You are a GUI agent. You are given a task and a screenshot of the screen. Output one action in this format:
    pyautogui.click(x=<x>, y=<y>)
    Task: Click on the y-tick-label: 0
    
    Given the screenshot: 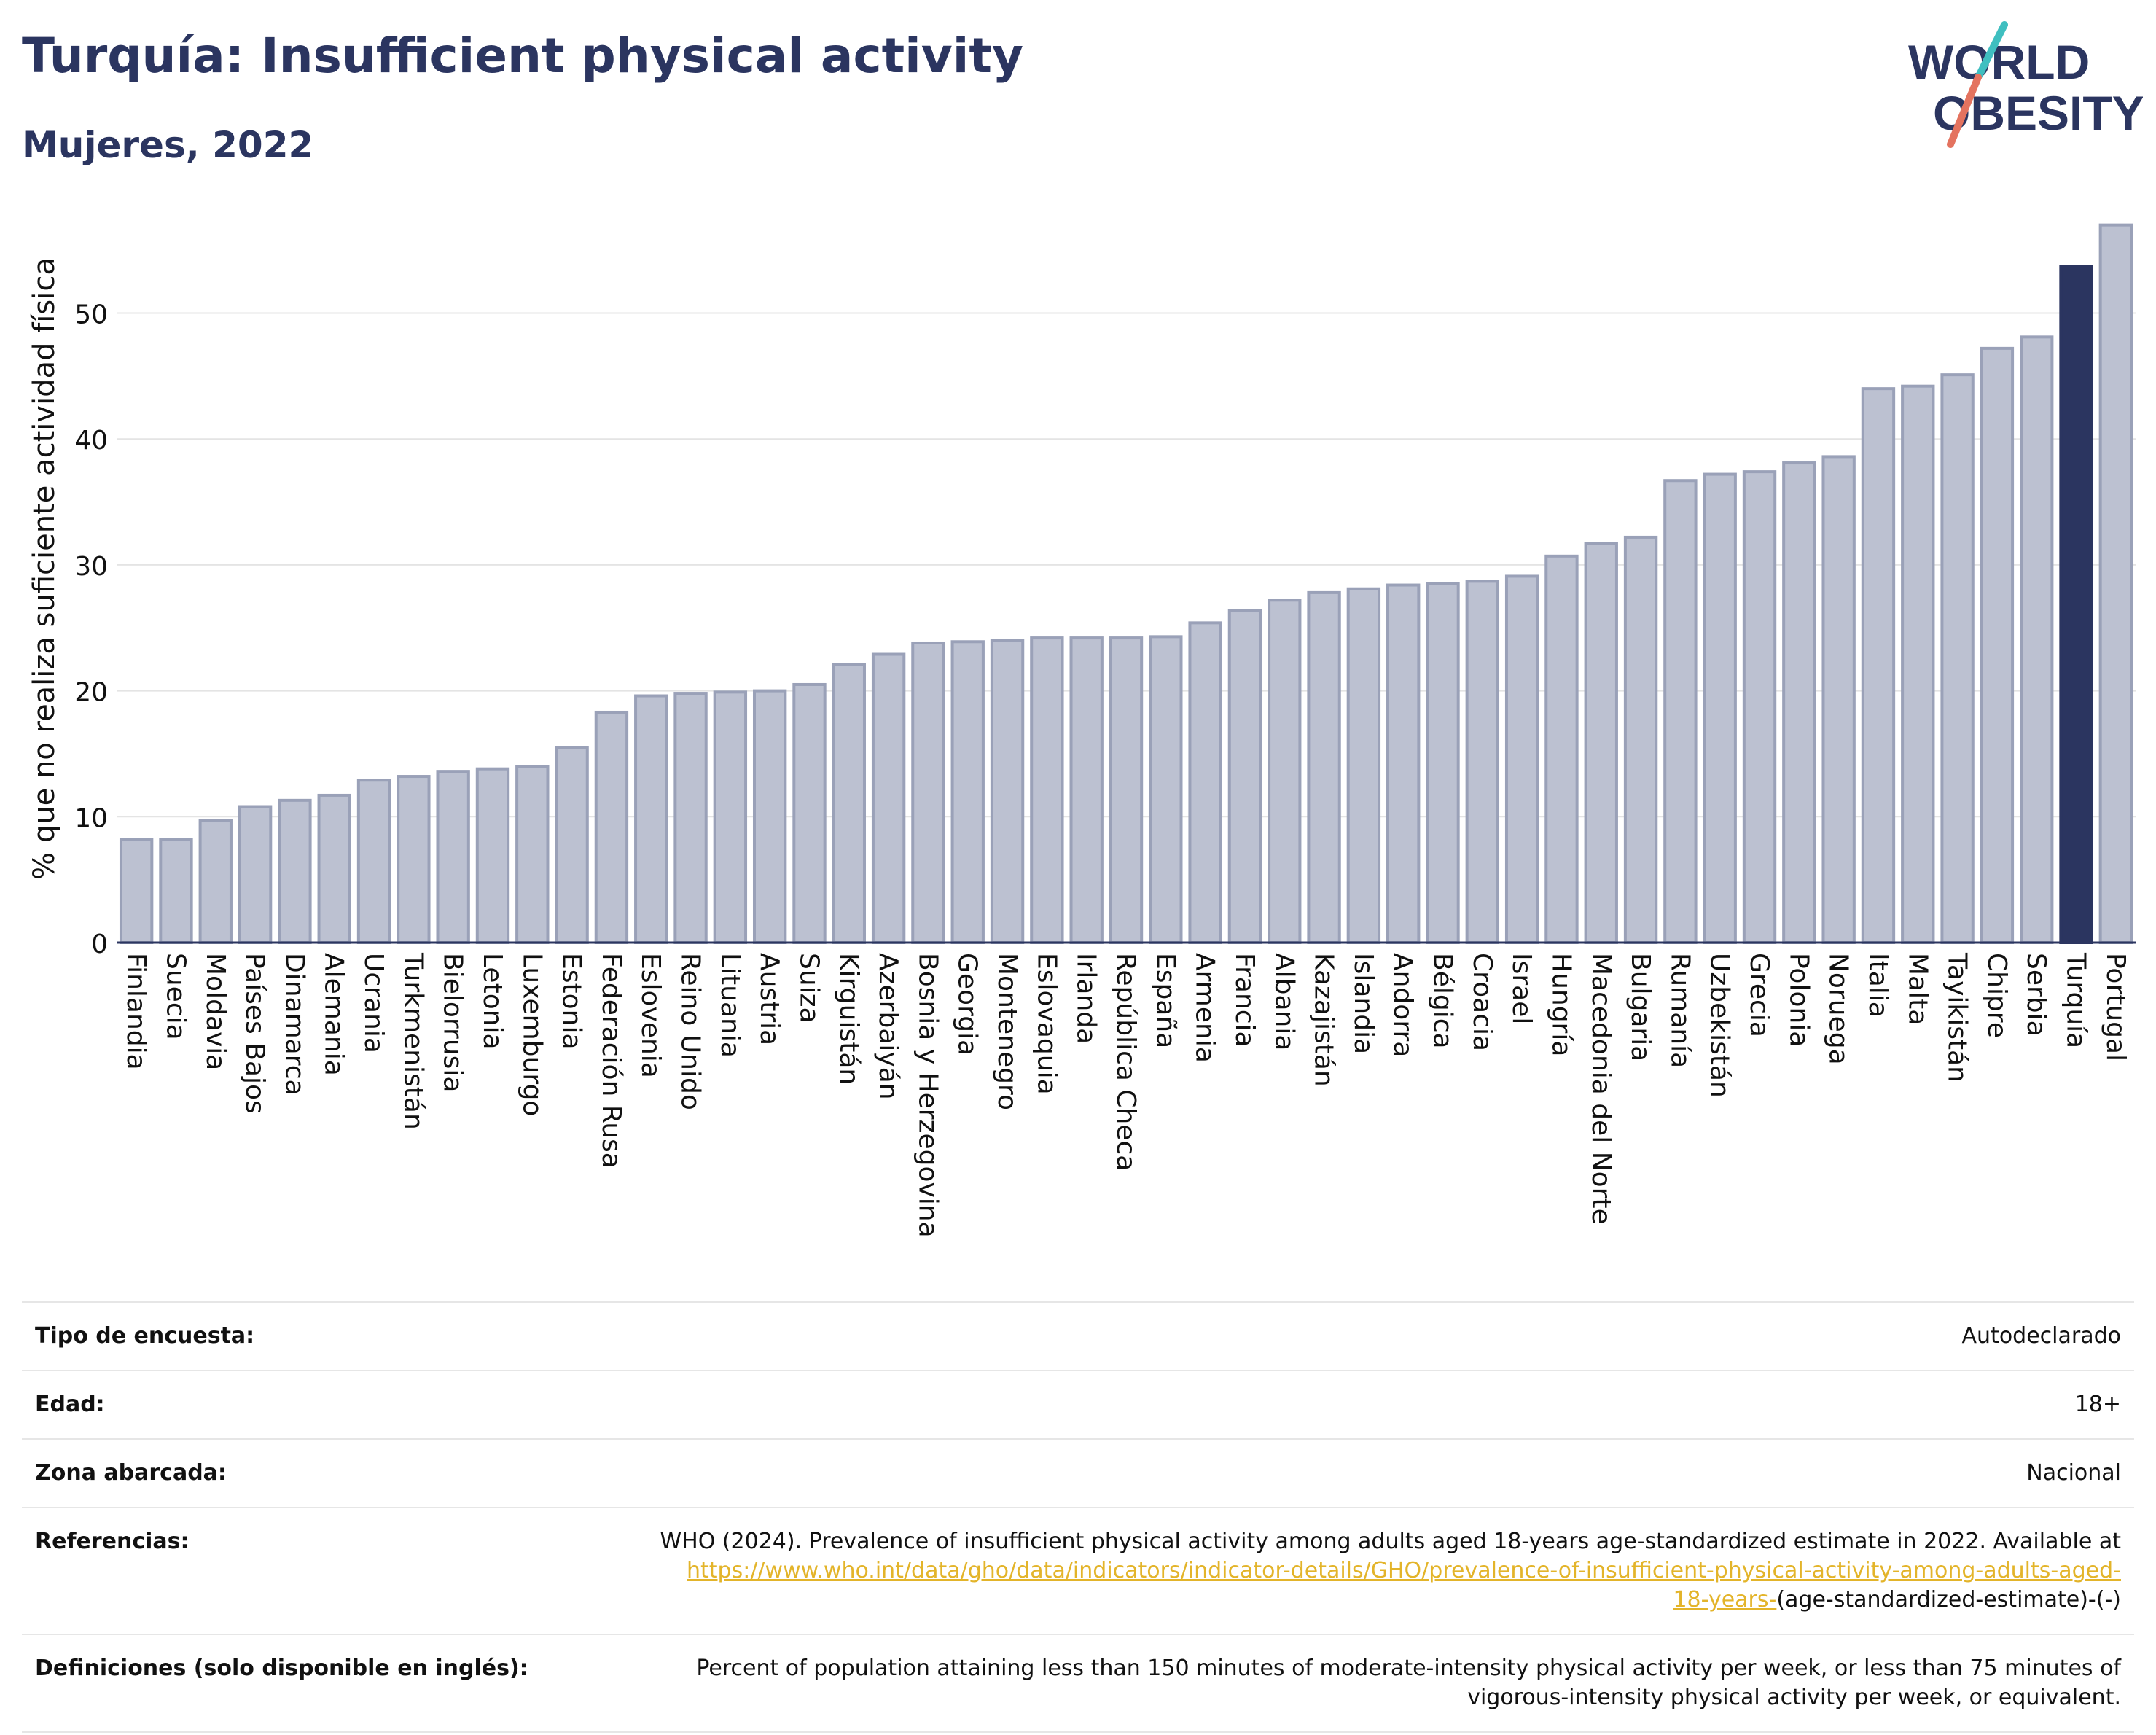 What is the action you would take?
    pyautogui.click(x=100, y=944)
    